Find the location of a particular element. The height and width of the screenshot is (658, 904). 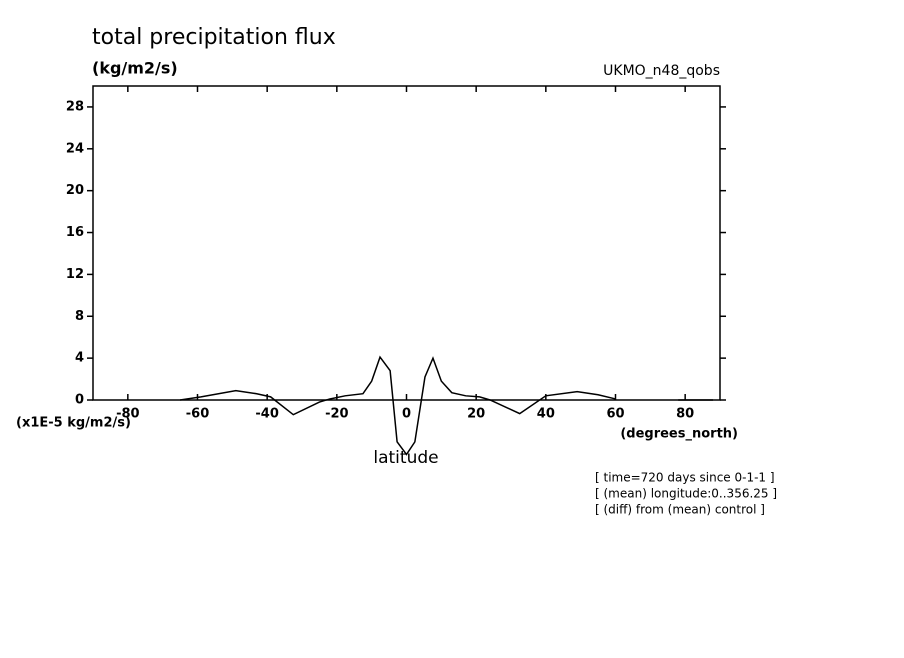

y-tick-label: 12 is located at coordinates (75, 274).